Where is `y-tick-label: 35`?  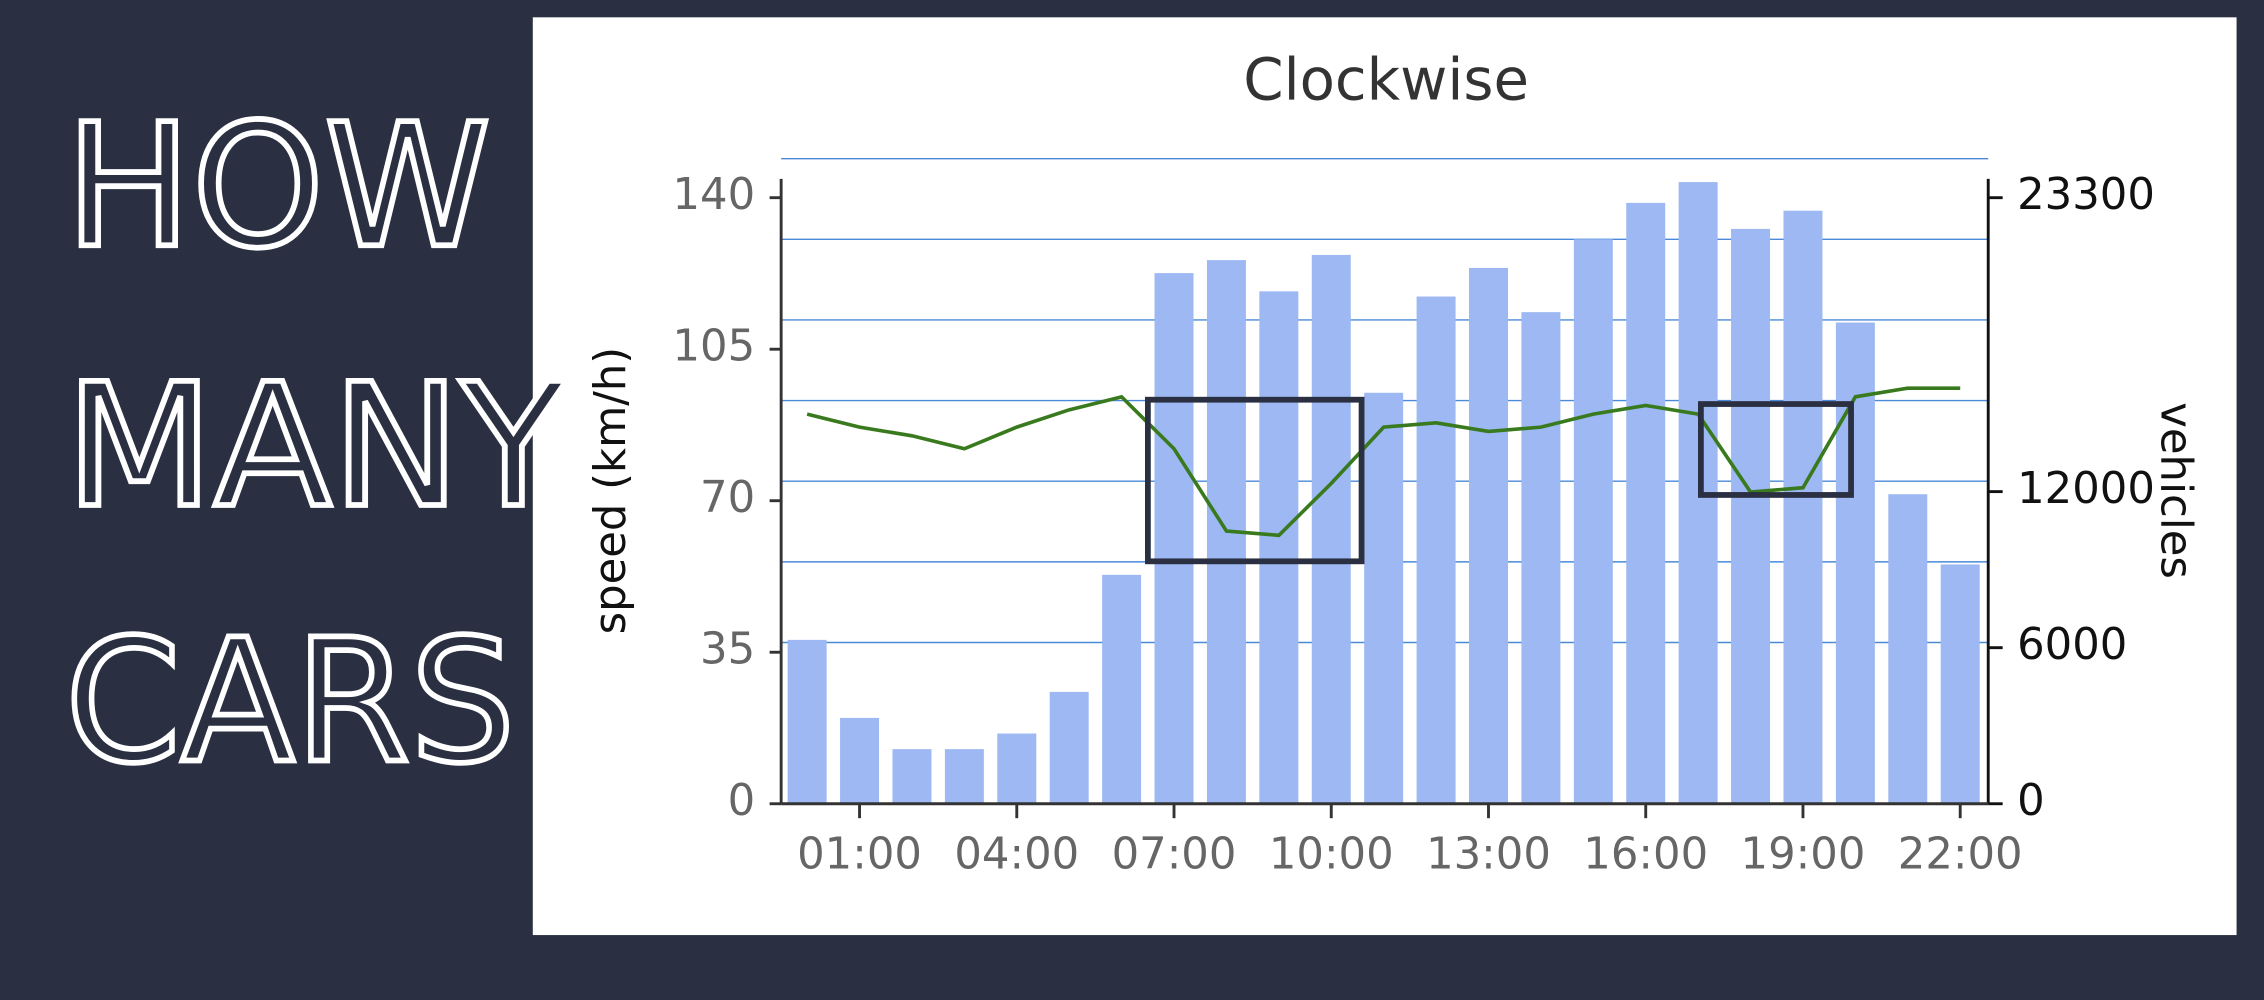 y-tick-label: 35 is located at coordinates (727, 650).